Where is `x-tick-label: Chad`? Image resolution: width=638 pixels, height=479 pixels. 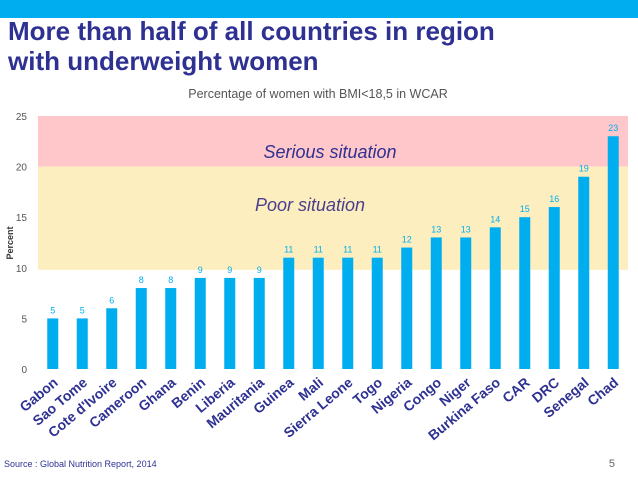 x-tick-label: Chad is located at coordinates (602, 391).